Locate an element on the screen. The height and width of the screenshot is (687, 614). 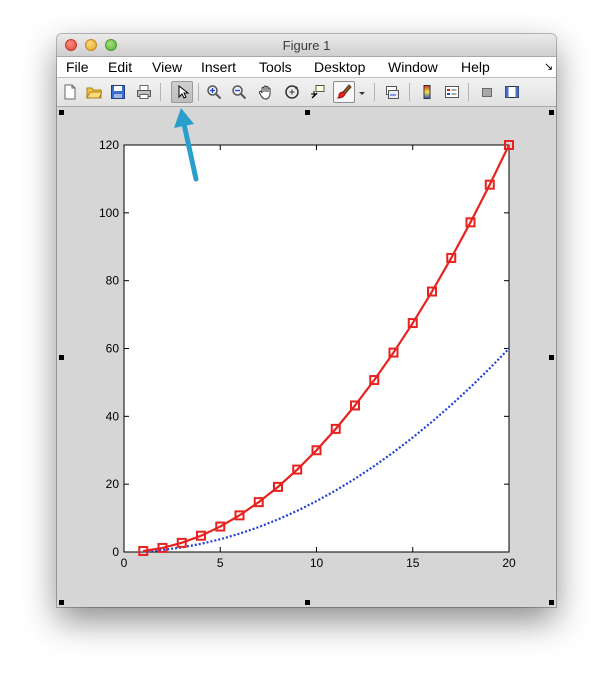
callout-arrow-icon is located at coordinates (186, 145).